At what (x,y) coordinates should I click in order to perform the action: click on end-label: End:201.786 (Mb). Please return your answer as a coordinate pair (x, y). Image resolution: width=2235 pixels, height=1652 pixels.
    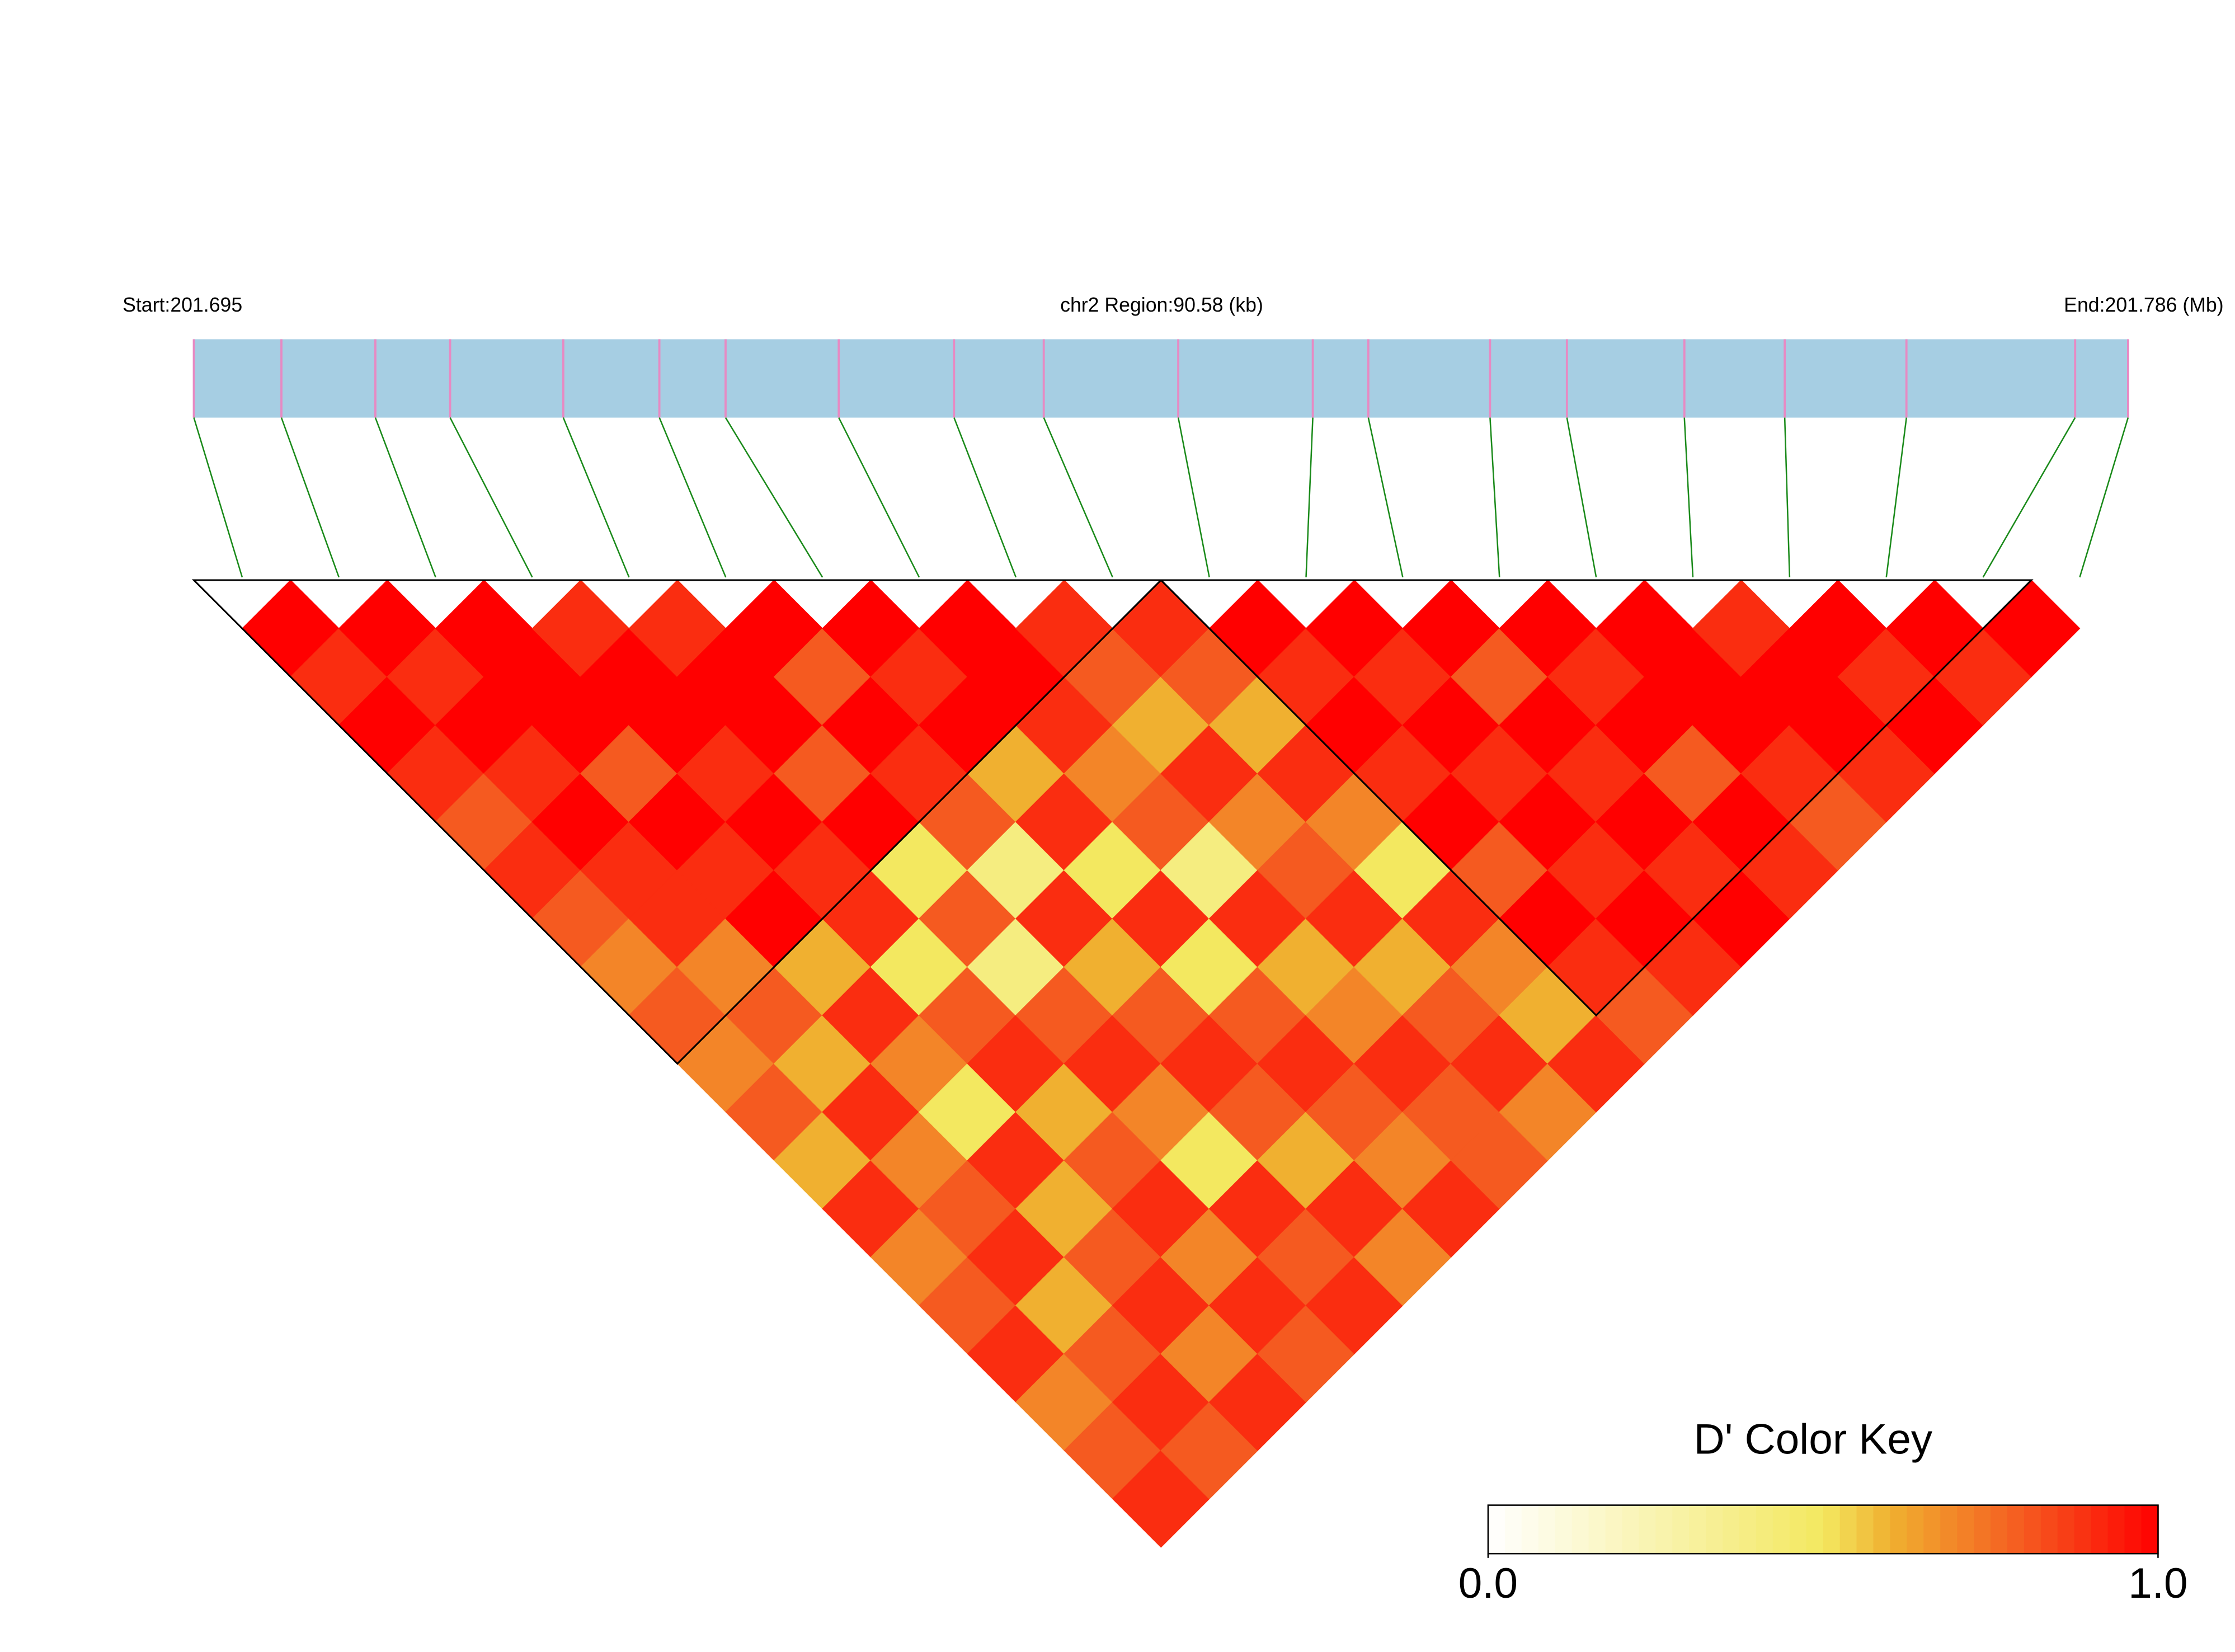
    Looking at the image, I should click on (2143, 305).